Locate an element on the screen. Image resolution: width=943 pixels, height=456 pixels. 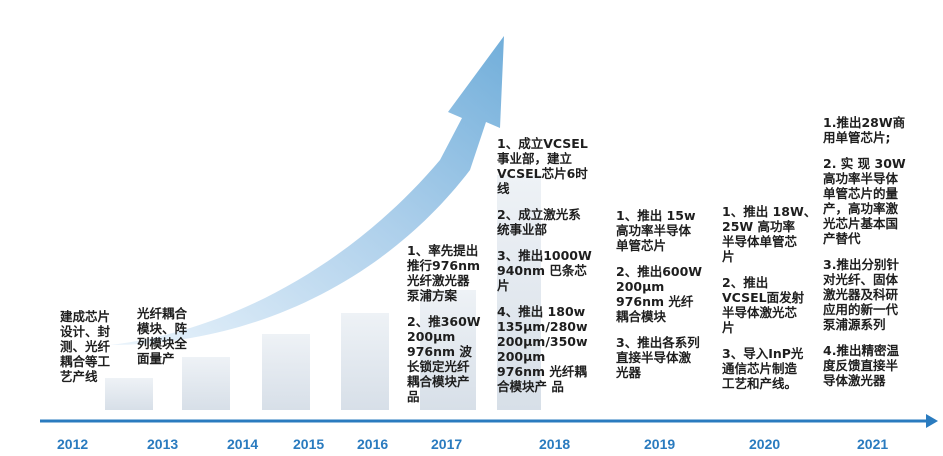
milestone-2018-item-1: 1、成立VCSEL 事业部，建立 VCSEL芯片6时 线 is located at coordinates (542, 166).